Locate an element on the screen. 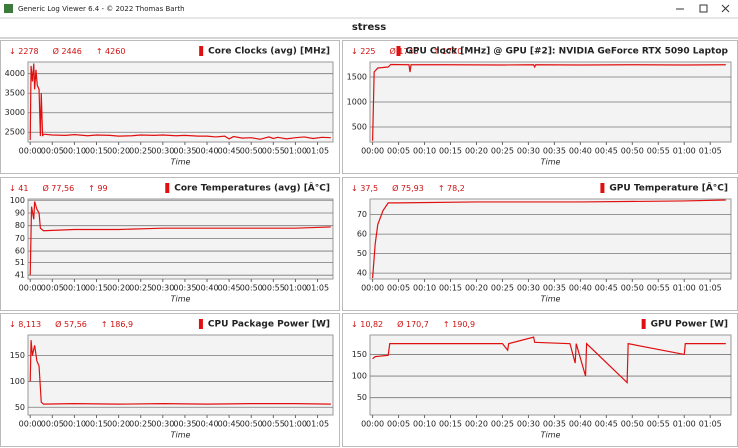 The width and height of the screenshot is (738, 448). stat-value: Ø 2446 is located at coordinates (67, 51).